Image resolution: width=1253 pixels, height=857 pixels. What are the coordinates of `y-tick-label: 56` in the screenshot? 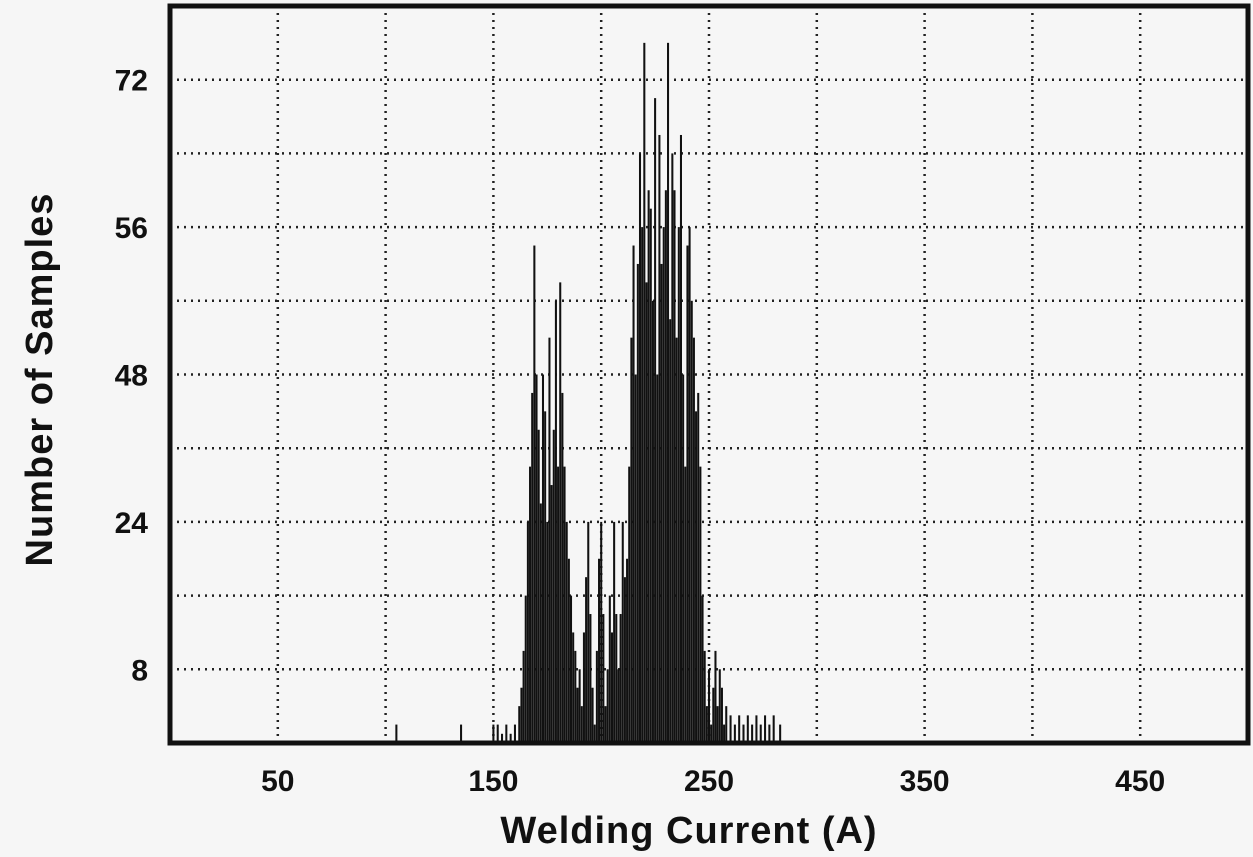 It's located at (131, 228).